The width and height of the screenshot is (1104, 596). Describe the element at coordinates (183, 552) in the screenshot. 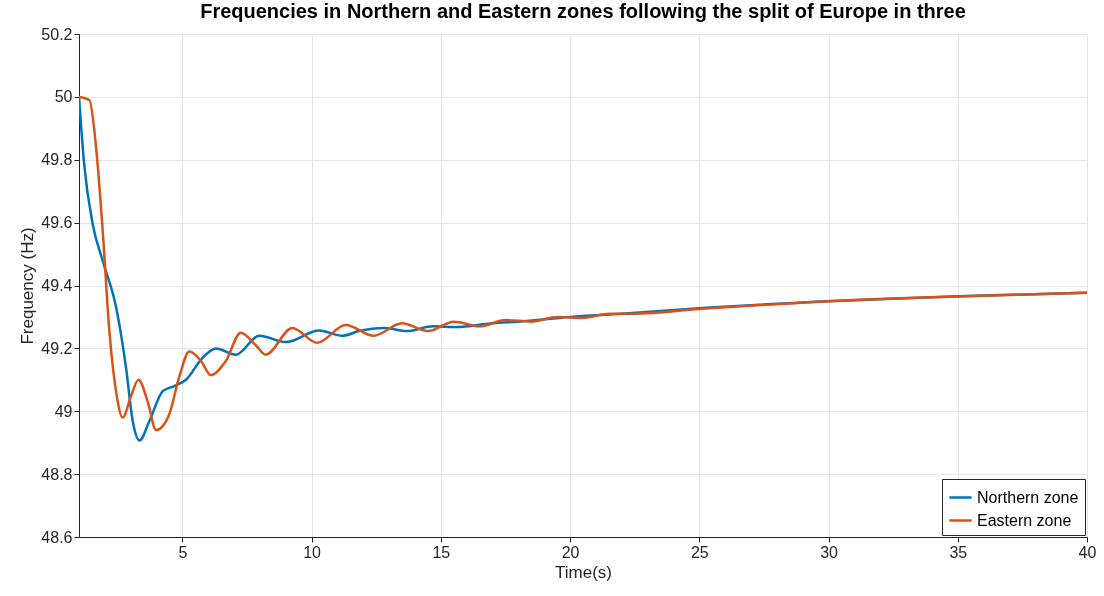

I see `x-tick-label: 5` at that location.